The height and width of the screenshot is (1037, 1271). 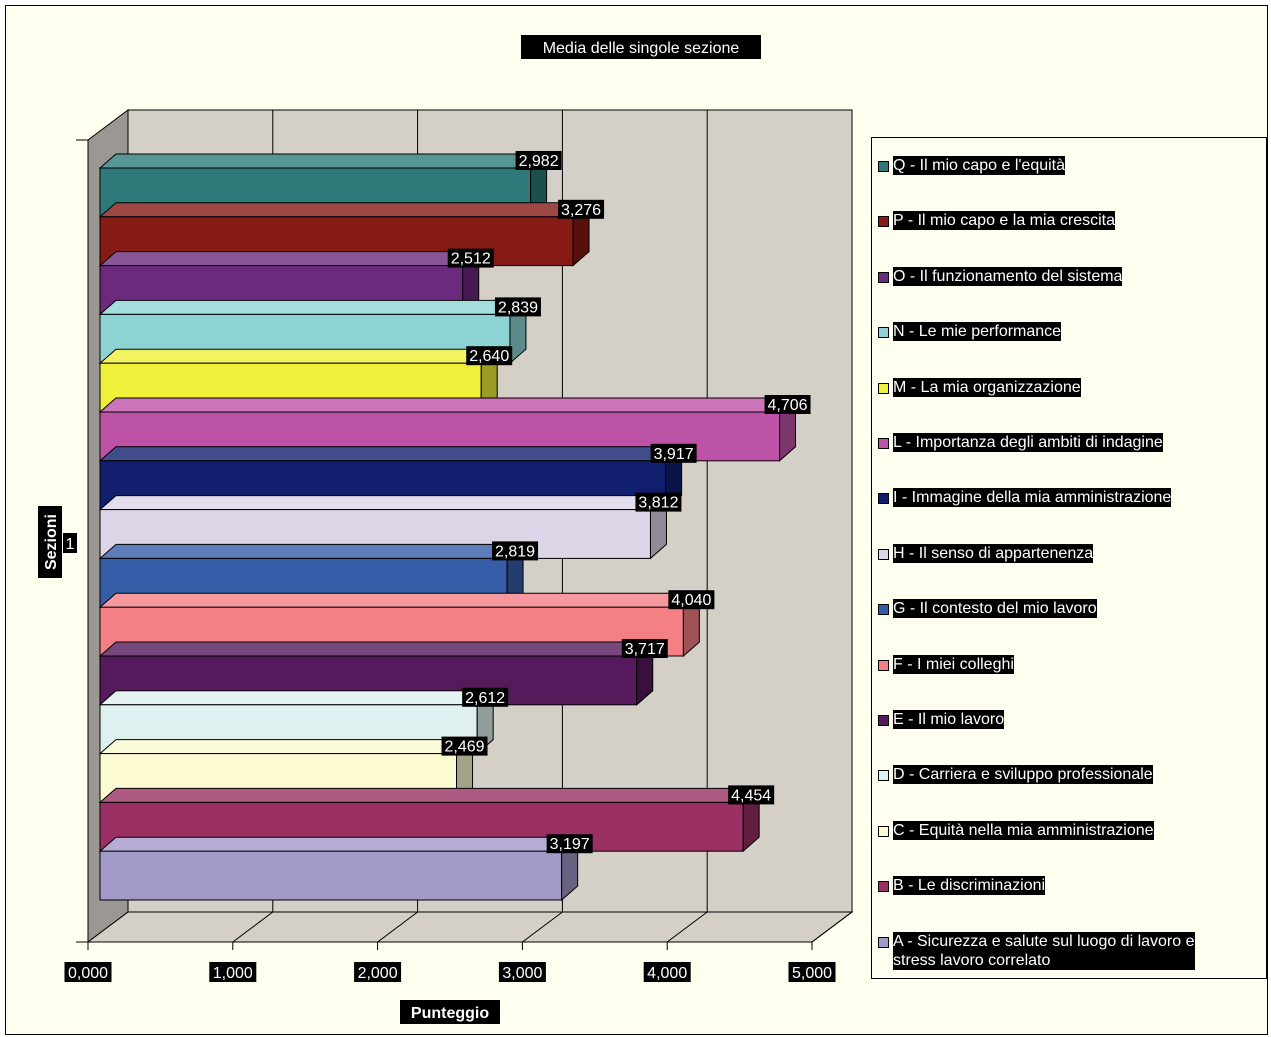 I want to click on y-axis-label: Sezioni, so click(x=51, y=542).